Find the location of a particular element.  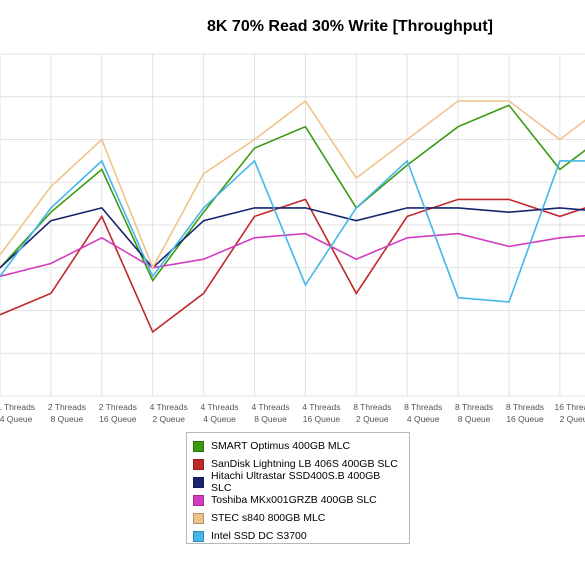

legend-item: STEC s840 800GB MLC is located at coordinates (298, 518).